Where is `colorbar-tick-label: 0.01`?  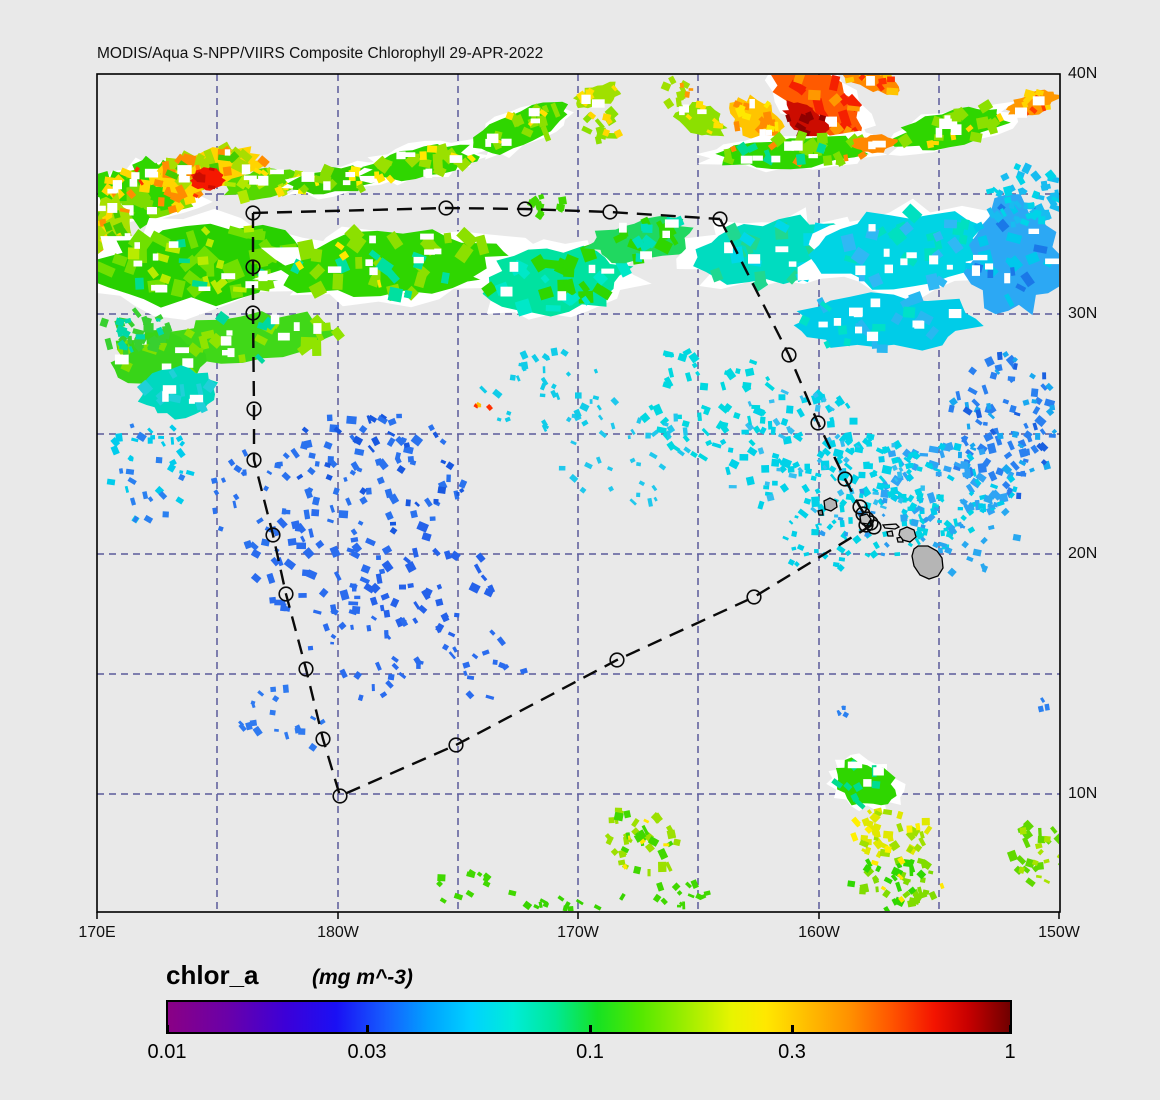
colorbar-tick-label: 0.01 is located at coordinates (167, 1052).